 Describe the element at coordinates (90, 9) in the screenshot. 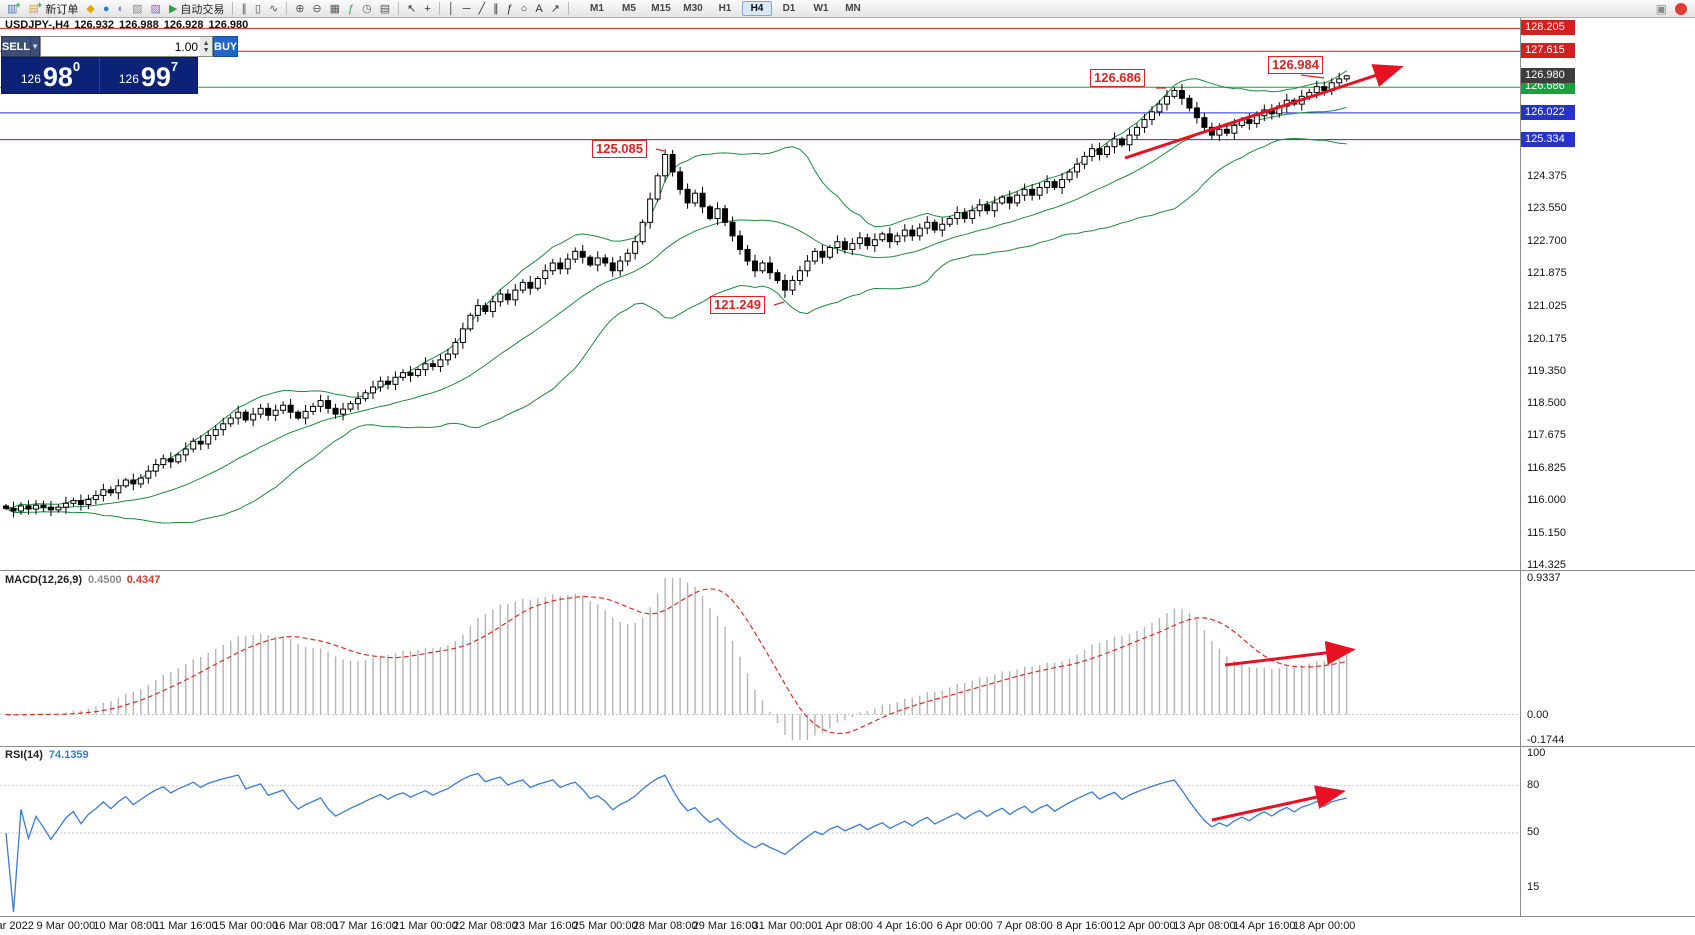

I see `favorites-icon: ◆` at that location.